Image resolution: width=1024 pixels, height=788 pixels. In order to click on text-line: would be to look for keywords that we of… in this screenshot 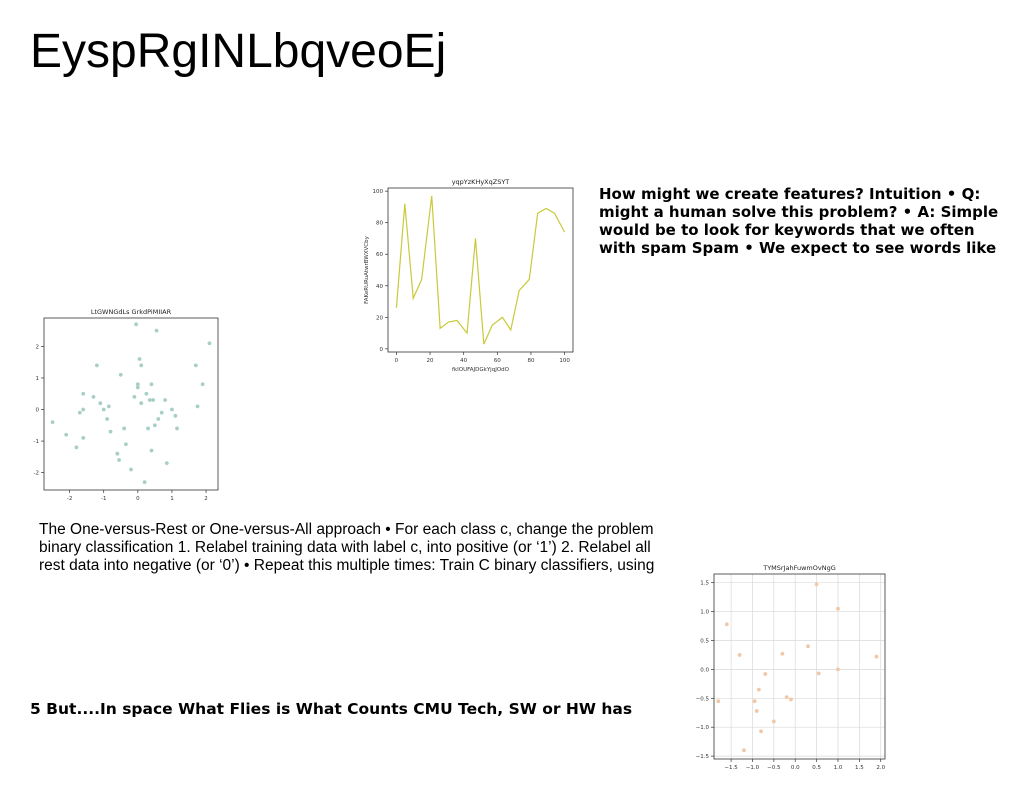, I will do `click(787, 230)`.